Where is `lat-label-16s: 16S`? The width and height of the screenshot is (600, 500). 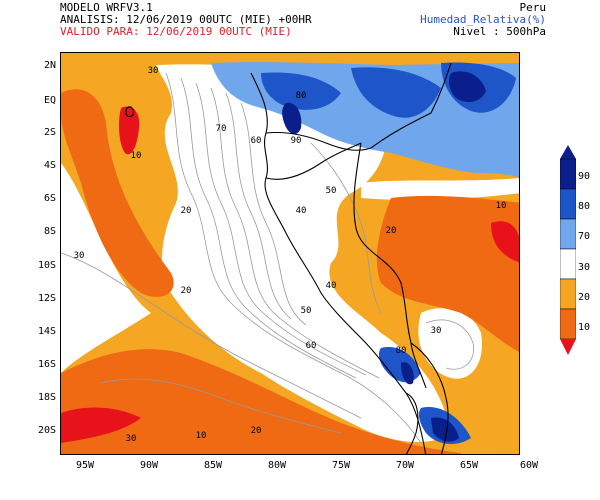
lat-label-16s: 16S is located at coordinates (46, 364).